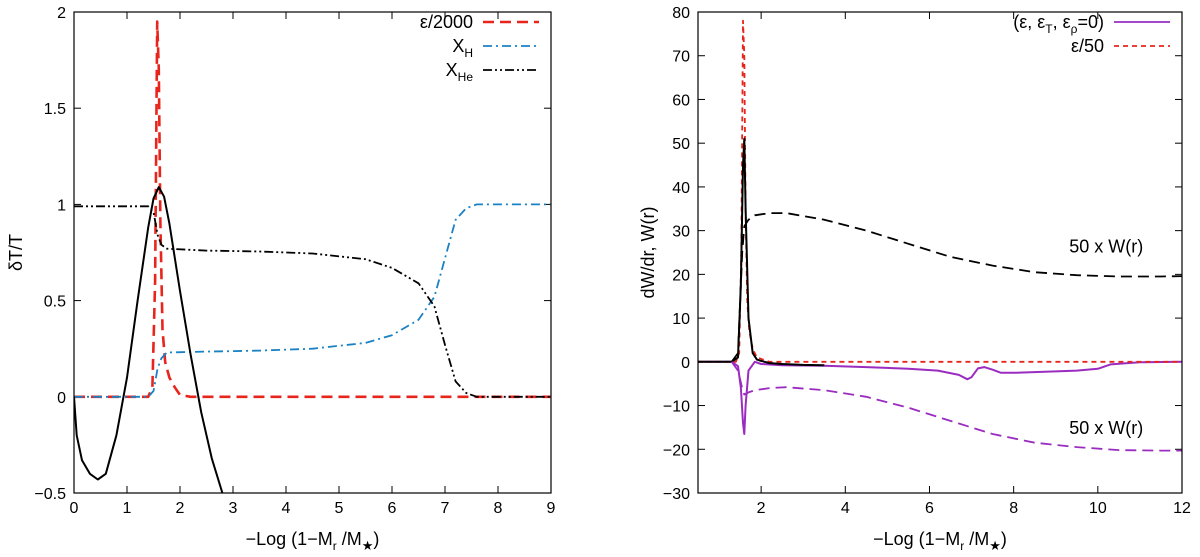 Image resolution: width=1200 pixels, height=557 pixels. I want to click on y-tick-label: 1.5, so click(55, 109).